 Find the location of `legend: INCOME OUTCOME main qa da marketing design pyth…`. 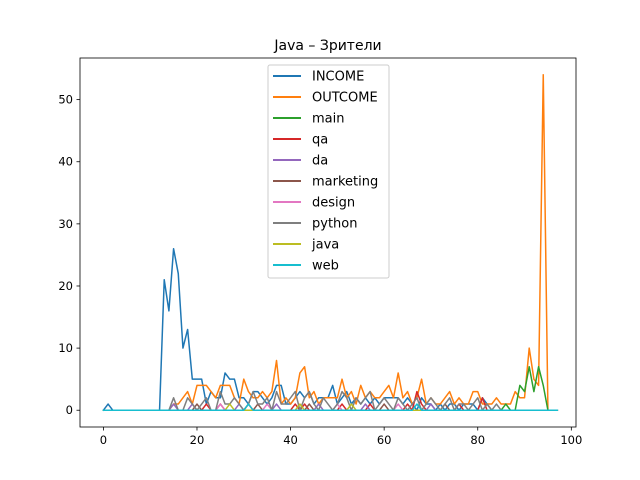

legend: INCOME OUTCOME main qa da marketing design pyth… is located at coordinates (328, 171).